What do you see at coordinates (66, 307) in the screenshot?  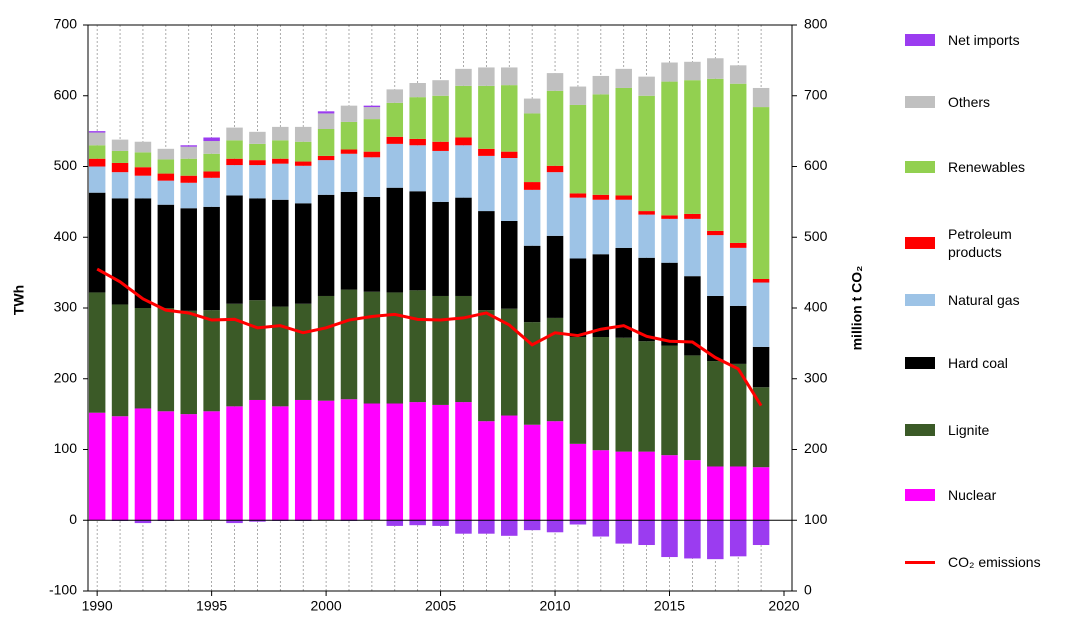 I see `y-tick-label: 300` at bounding box center [66, 307].